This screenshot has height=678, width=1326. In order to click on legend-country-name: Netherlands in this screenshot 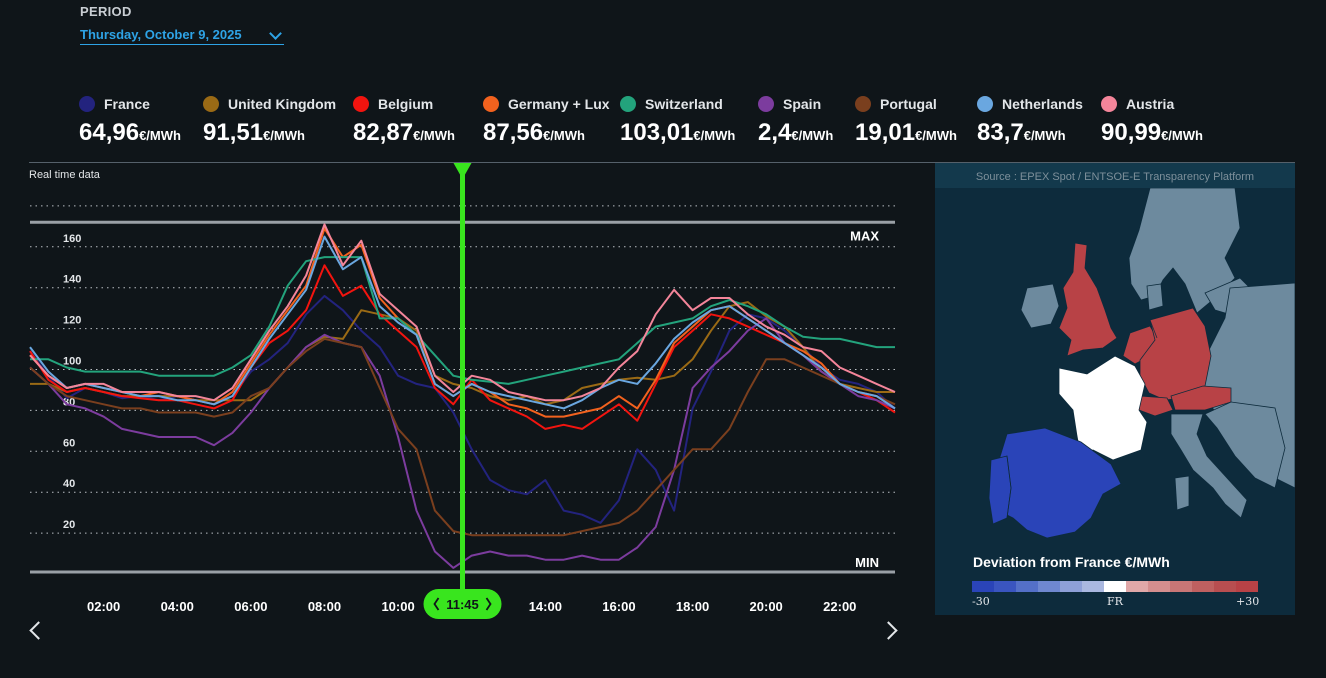, I will do `click(1042, 104)`.